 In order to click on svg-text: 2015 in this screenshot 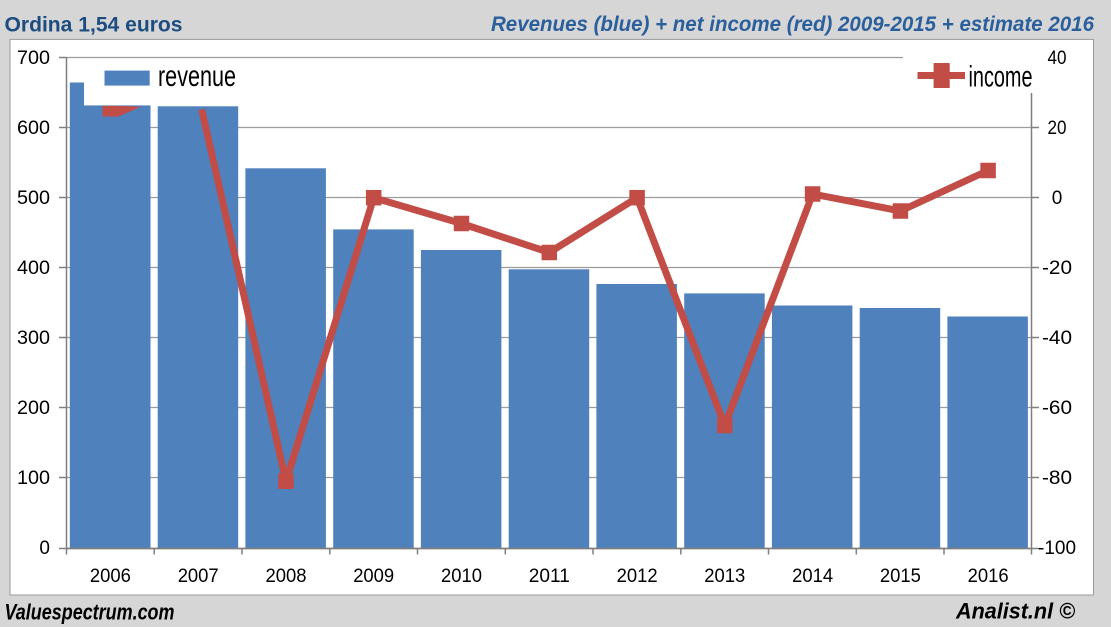, I will do `click(900, 576)`.